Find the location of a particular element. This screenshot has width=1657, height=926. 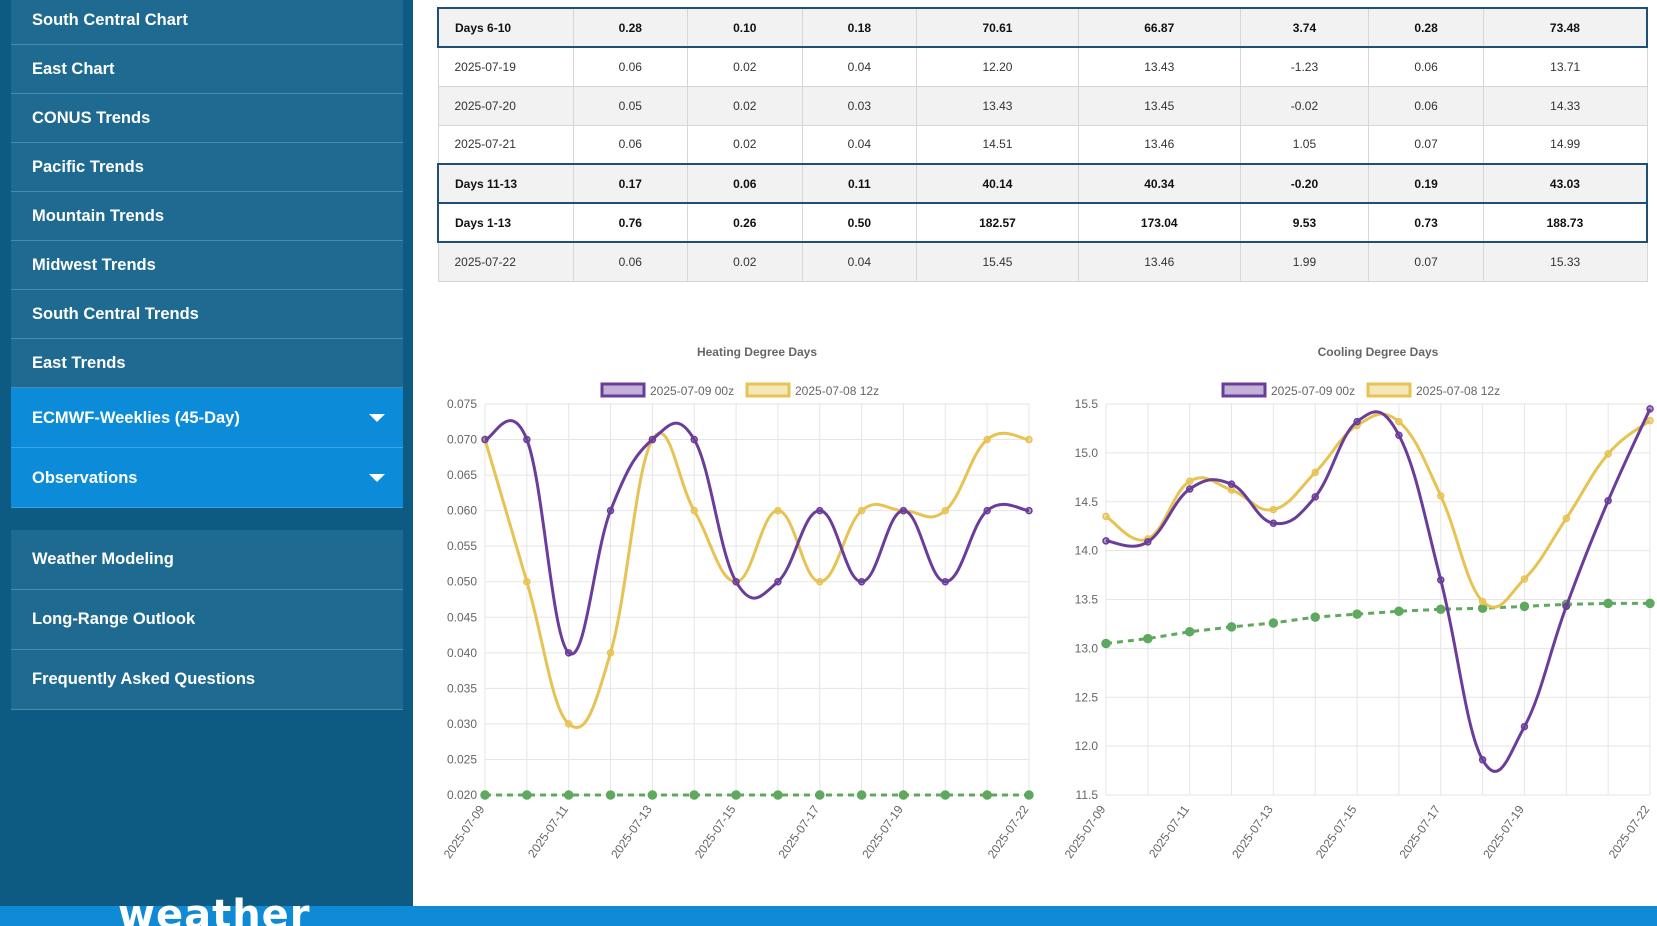

sidebar-item-mountain-trends: Mountain Trends is located at coordinates (207, 216).